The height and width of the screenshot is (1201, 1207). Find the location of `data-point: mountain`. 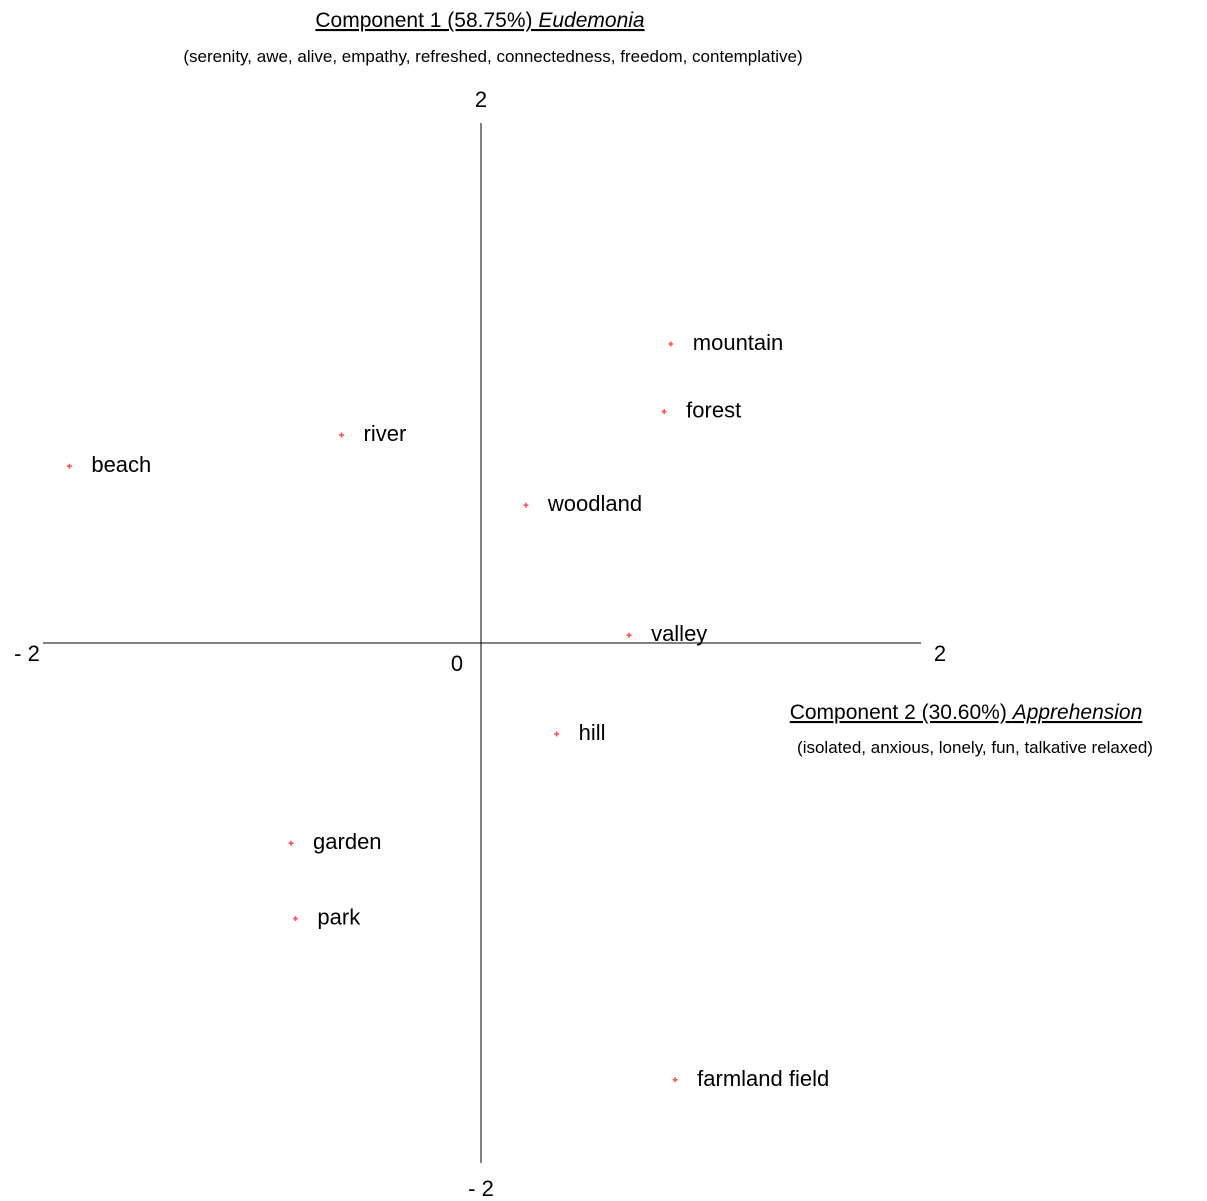

data-point: mountain is located at coordinates (725, 342).